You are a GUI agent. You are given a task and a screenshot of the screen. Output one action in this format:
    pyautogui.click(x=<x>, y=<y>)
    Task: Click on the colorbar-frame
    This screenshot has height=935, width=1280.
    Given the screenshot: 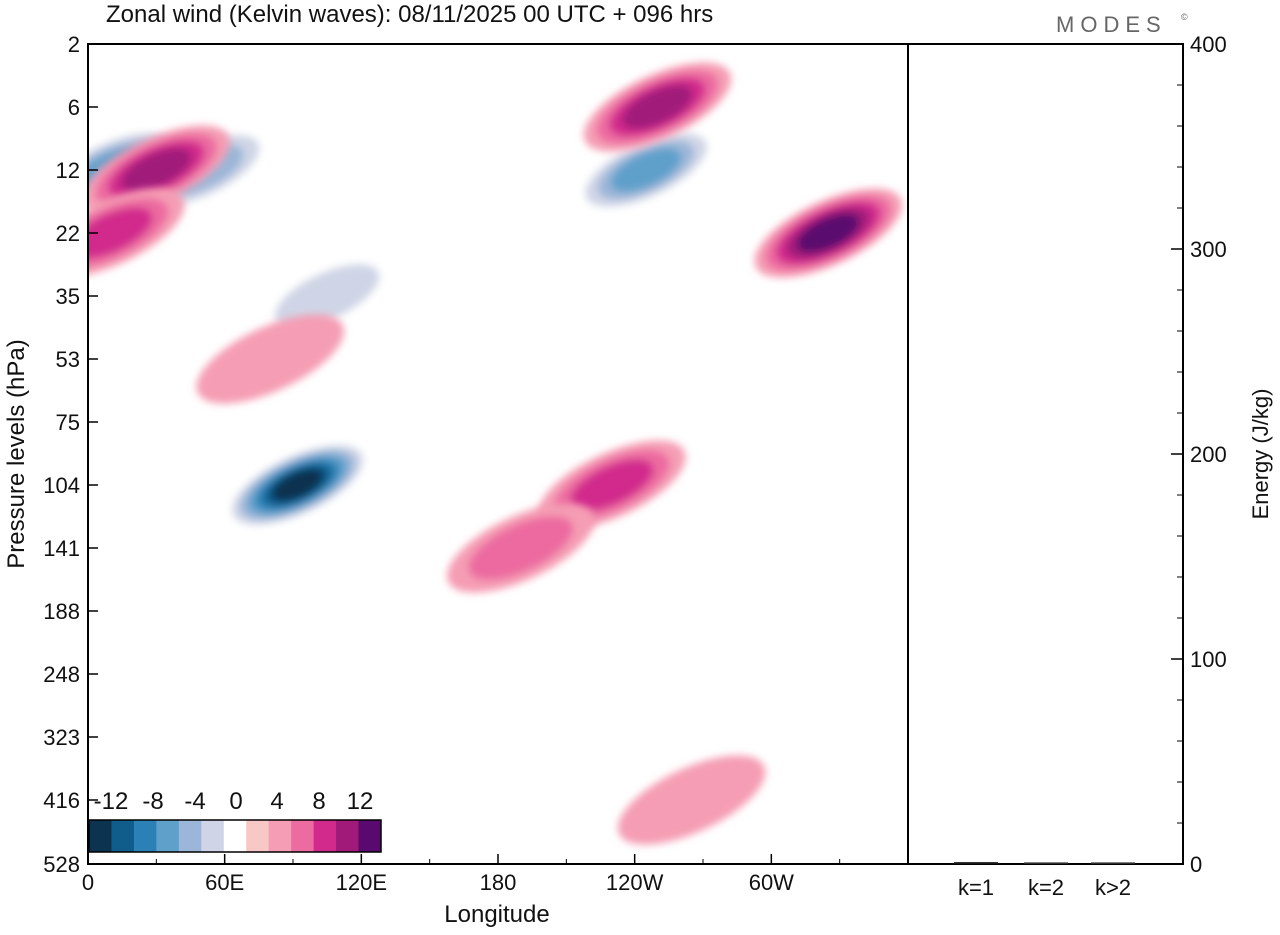 What is the action you would take?
    pyautogui.click(x=235, y=836)
    